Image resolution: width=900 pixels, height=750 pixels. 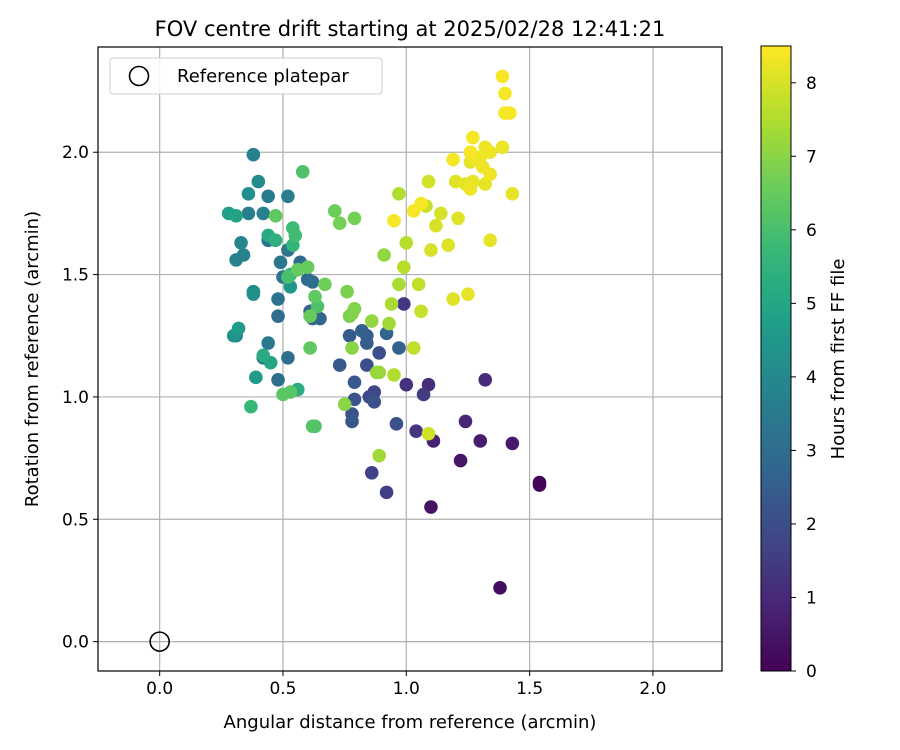 What do you see at coordinates (811, 157) in the screenshot?
I see `colorbar-tick-label: 7` at bounding box center [811, 157].